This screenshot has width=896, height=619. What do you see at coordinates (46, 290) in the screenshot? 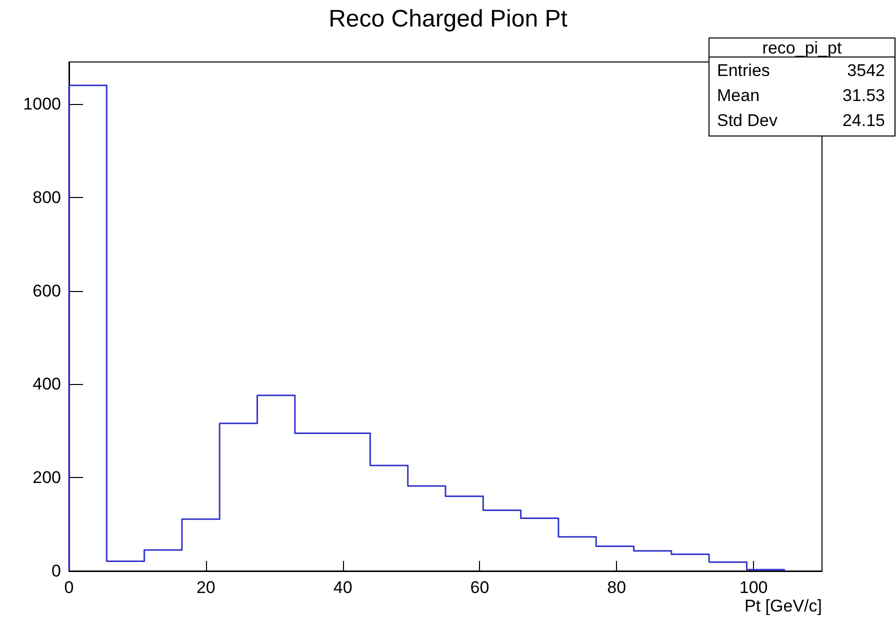
I see `y-tick-label: 600` at bounding box center [46, 290].